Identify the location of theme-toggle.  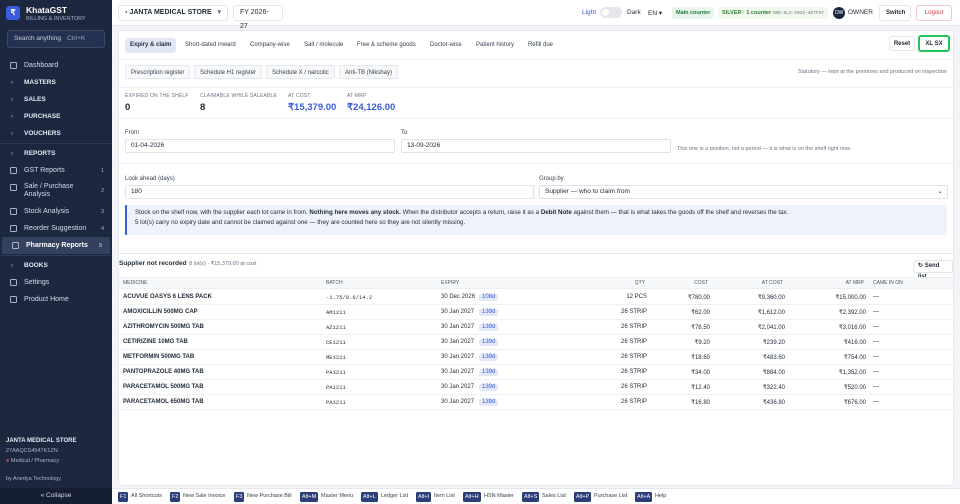
(611, 12).